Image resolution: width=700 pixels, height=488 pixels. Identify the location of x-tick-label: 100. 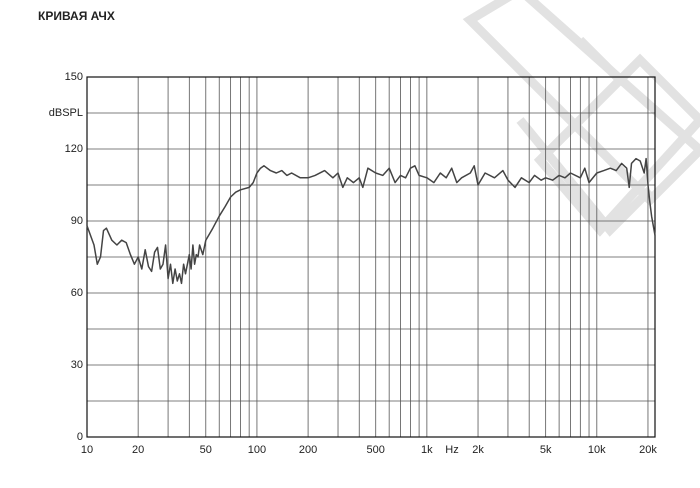
(257, 450).